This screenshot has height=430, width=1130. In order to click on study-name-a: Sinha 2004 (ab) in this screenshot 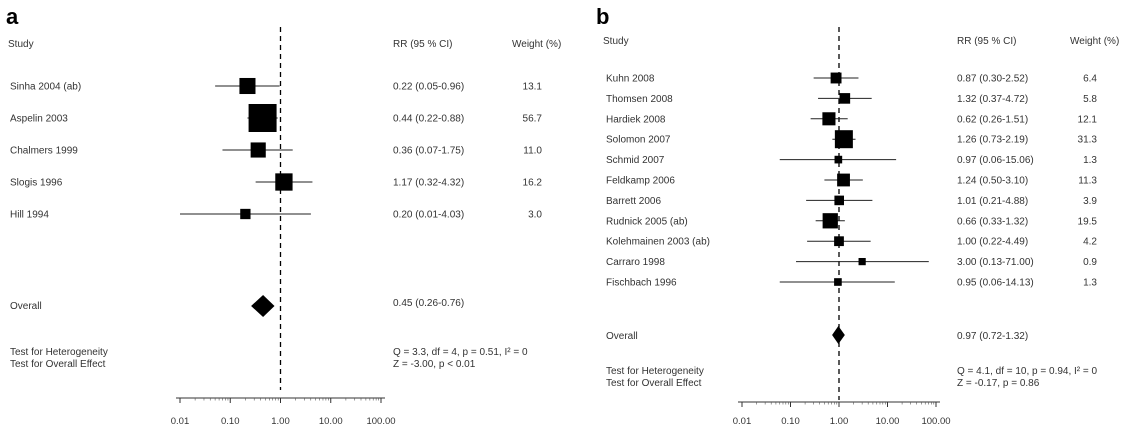, I will do `click(45, 87)`.